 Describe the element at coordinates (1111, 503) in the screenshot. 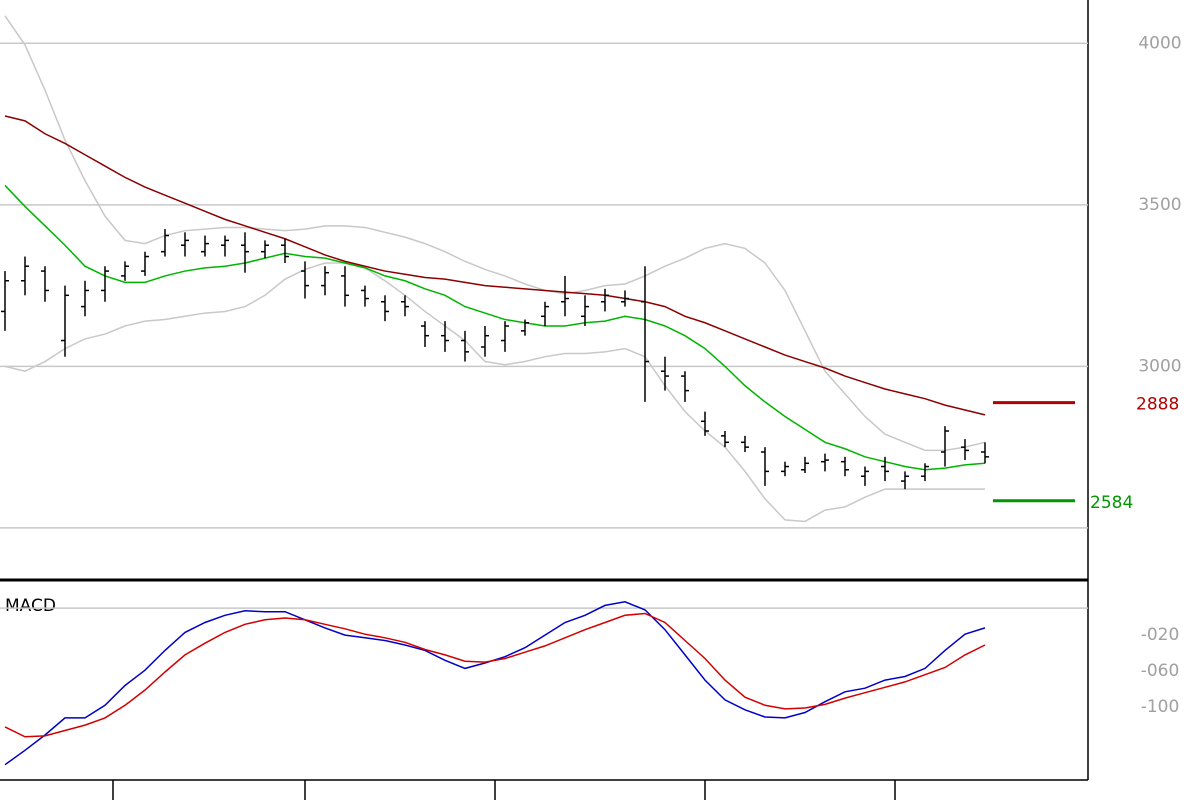

I see `price-label: 2584` at that location.